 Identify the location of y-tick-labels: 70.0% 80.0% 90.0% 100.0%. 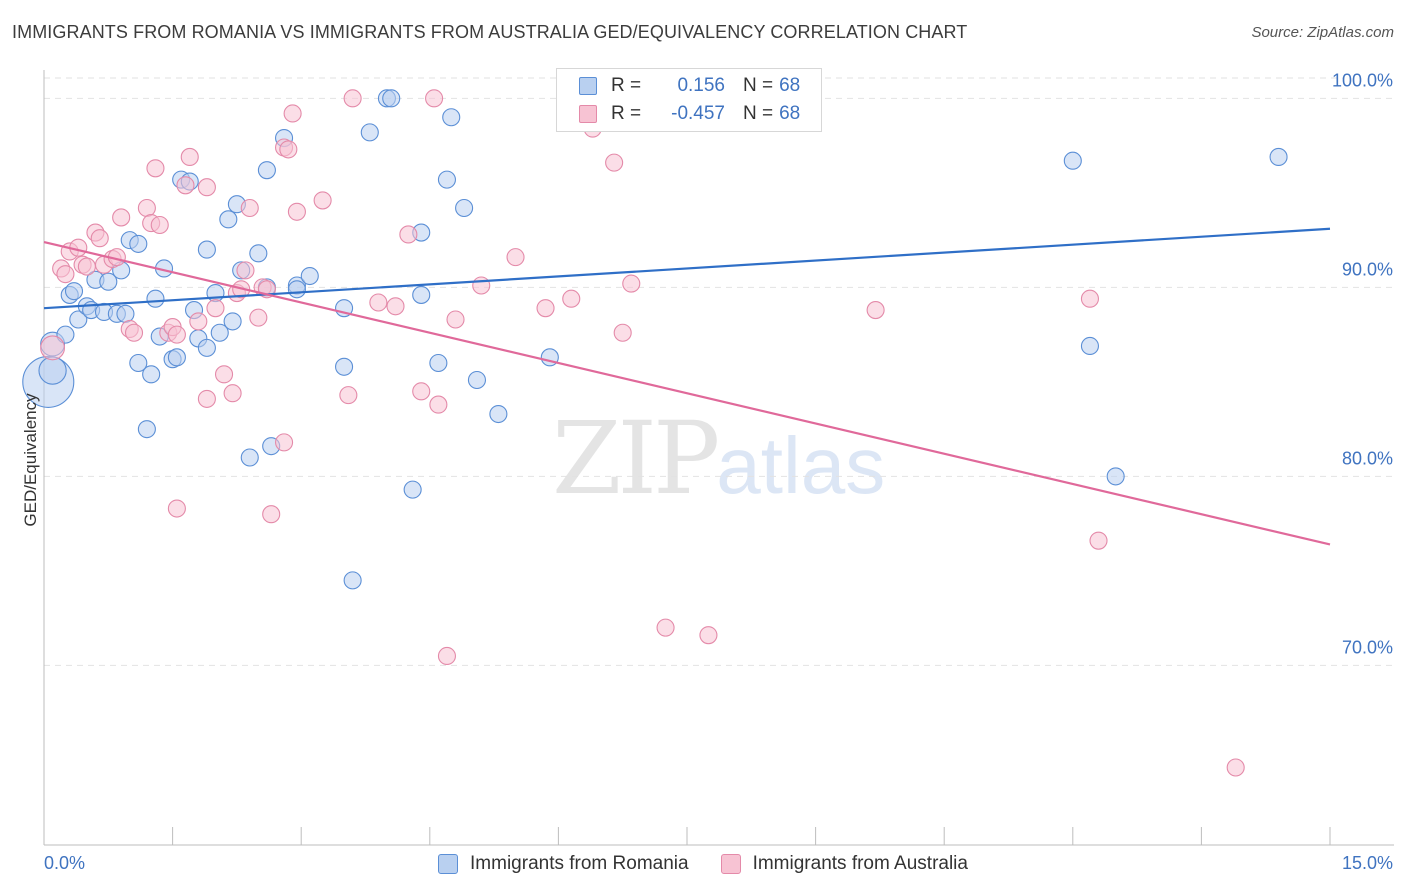
(1362, 363).